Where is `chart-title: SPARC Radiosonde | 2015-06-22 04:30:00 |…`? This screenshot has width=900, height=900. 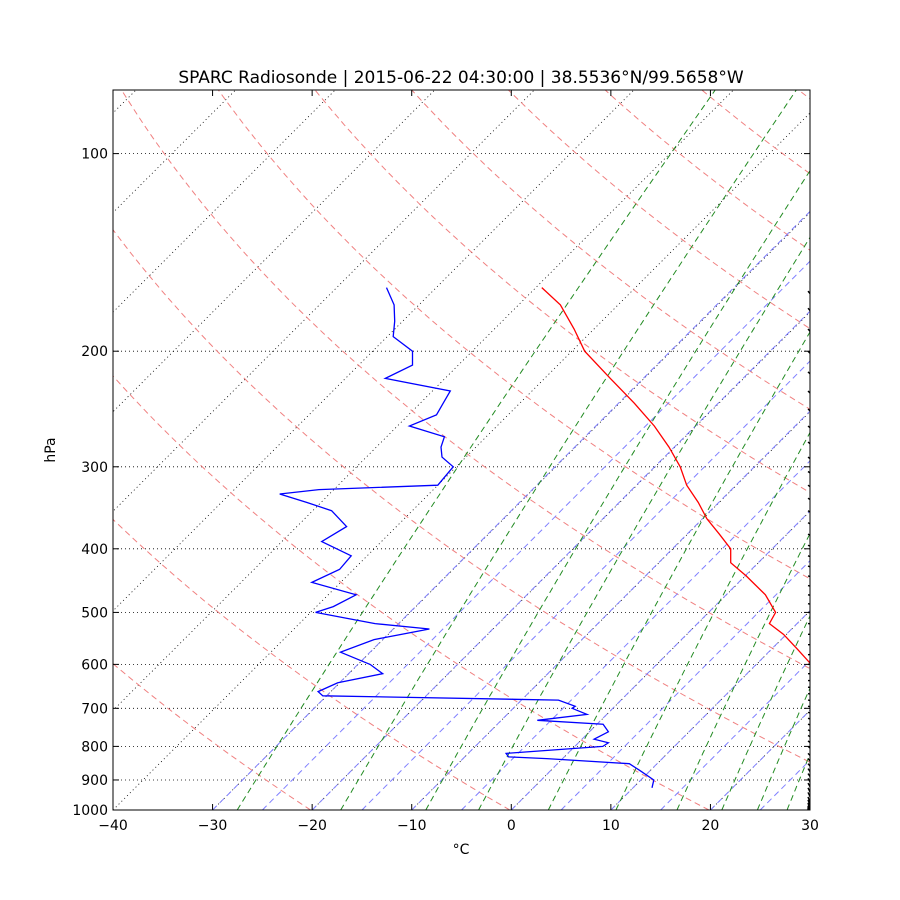 chart-title: SPARC Radiosonde | 2015-06-22 04:30:00 |… is located at coordinates (461, 78).